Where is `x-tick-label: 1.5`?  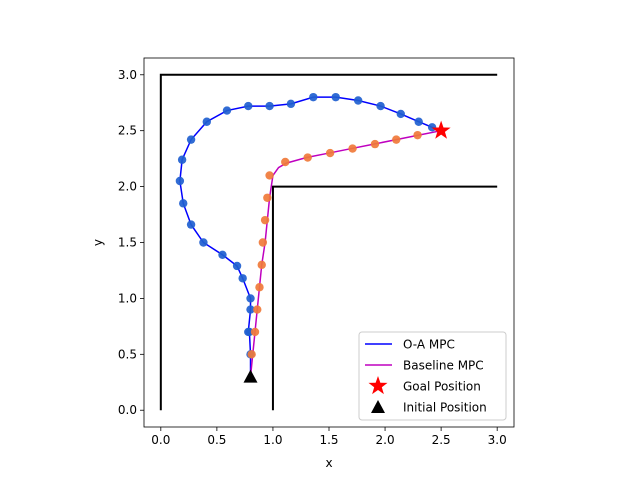 x-tick-label: 1.5 is located at coordinates (328, 440).